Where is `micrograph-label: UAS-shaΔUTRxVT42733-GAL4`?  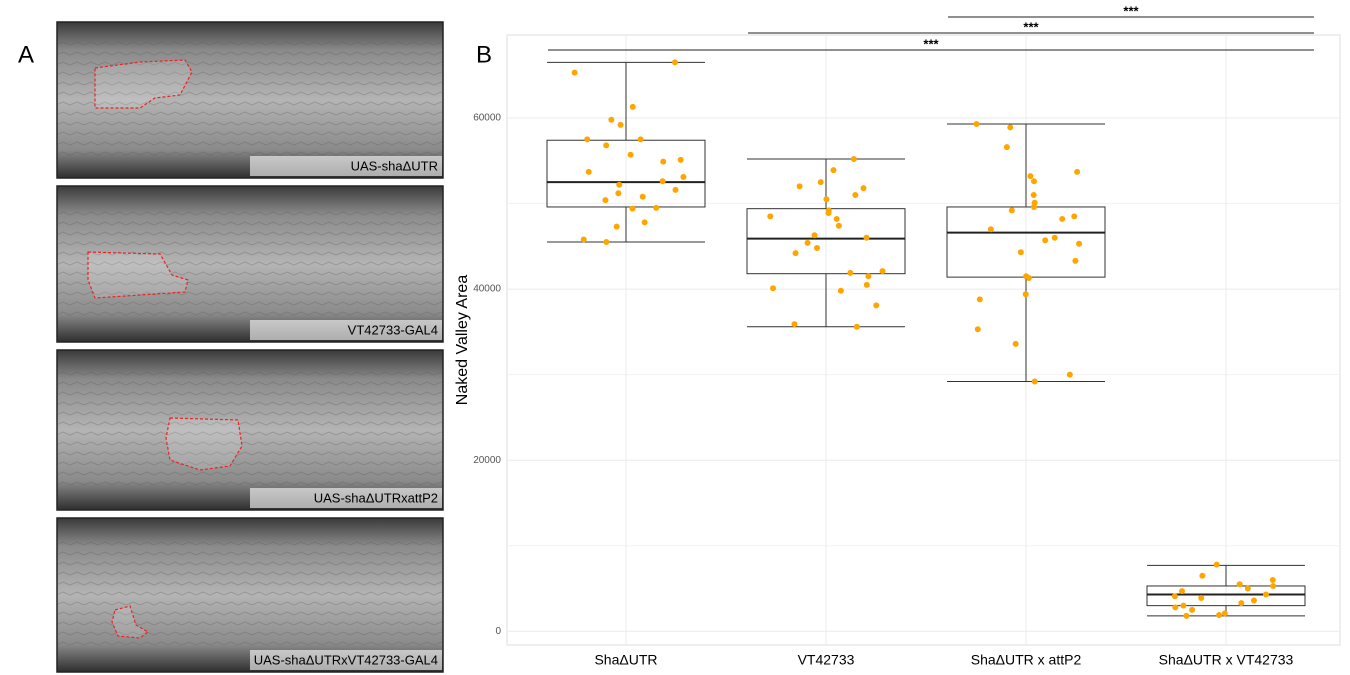
micrograph-label: UAS-shaΔUTRxVT42733-GAL4 is located at coordinates (346, 659).